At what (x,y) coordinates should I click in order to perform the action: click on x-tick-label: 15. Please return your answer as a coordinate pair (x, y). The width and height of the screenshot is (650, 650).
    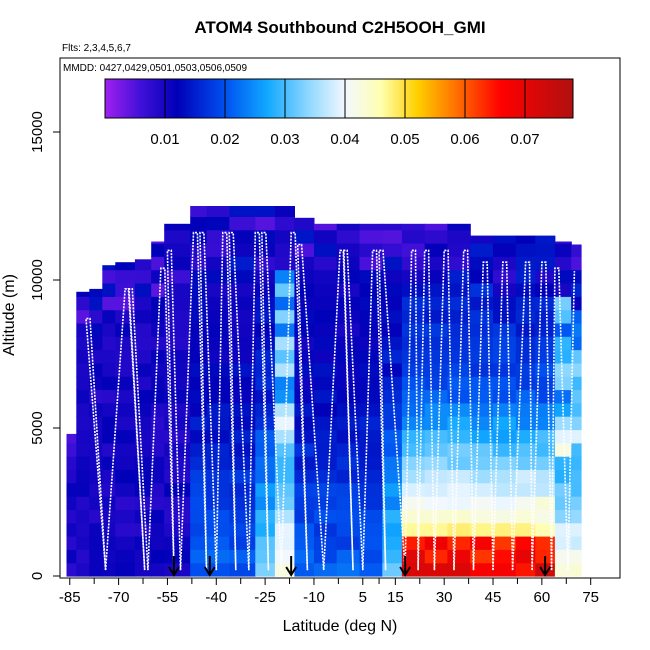
    Looking at the image, I should click on (395, 597).